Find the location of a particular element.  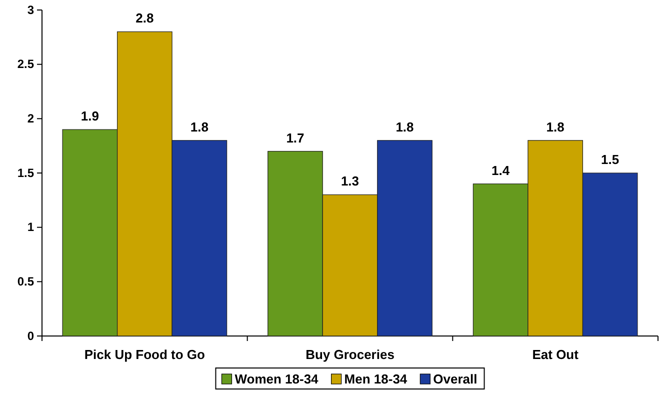

x-tick-label: Pick Up Food to Go is located at coordinates (145, 354).